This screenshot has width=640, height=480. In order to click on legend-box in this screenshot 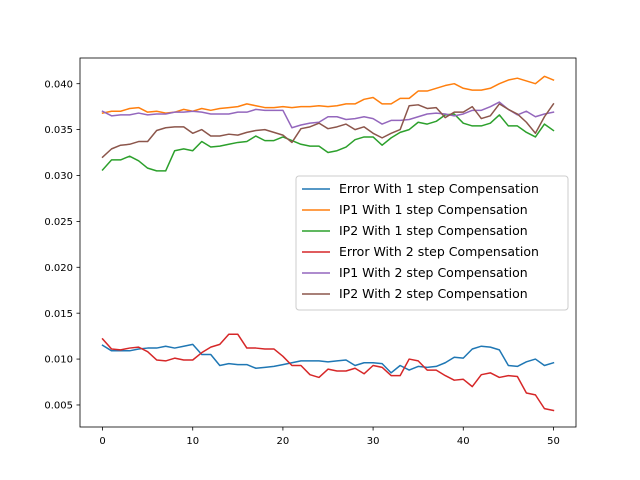, I will do `click(432, 243)`.